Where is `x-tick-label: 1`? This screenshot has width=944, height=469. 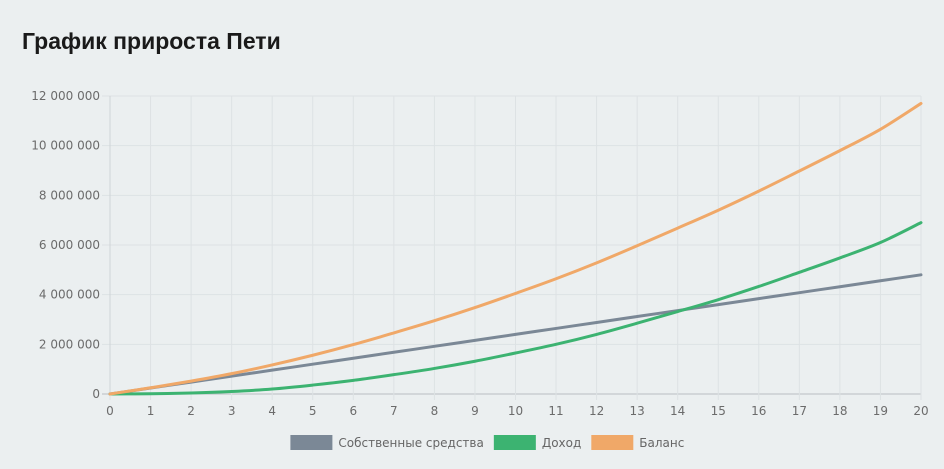
x-tick-label: 1 is located at coordinates (151, 411).